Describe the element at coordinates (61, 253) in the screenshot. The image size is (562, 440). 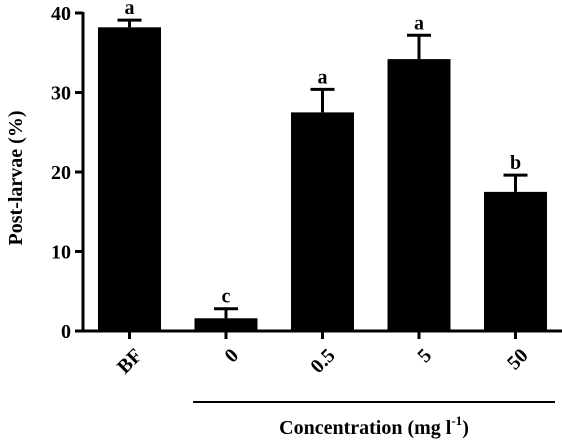
I see `y-tick-label-10: 10` at that location.